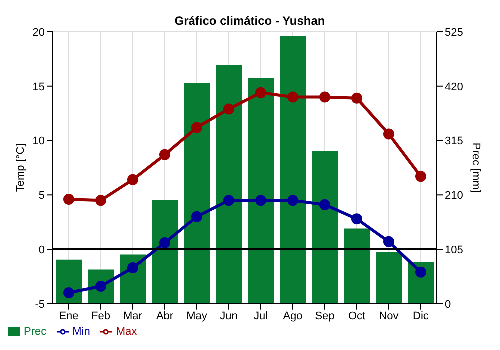 Image resolution: width=500 pixels, height=350 pixels. Describe the element at coordinates (454, 142) in the screenshot. I see `y2-tick-label: 315` at that location.